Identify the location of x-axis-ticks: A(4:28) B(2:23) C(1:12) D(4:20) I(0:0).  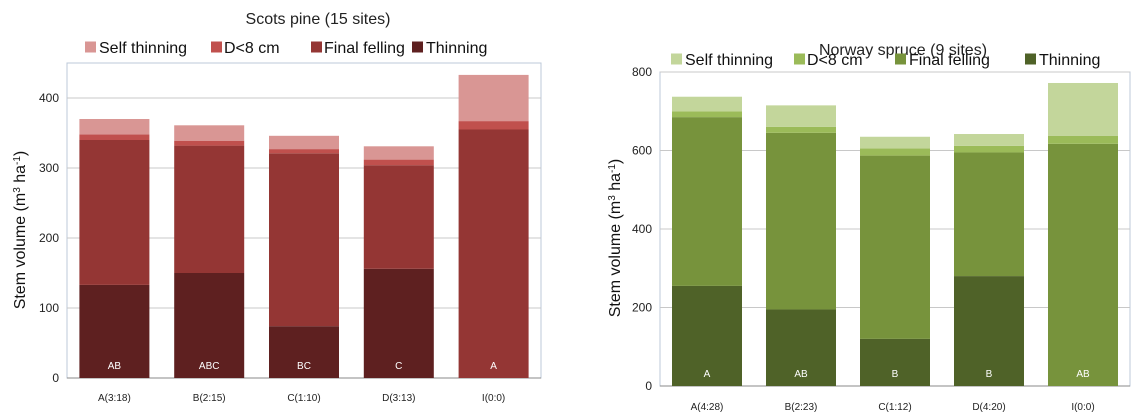
(893, 407).